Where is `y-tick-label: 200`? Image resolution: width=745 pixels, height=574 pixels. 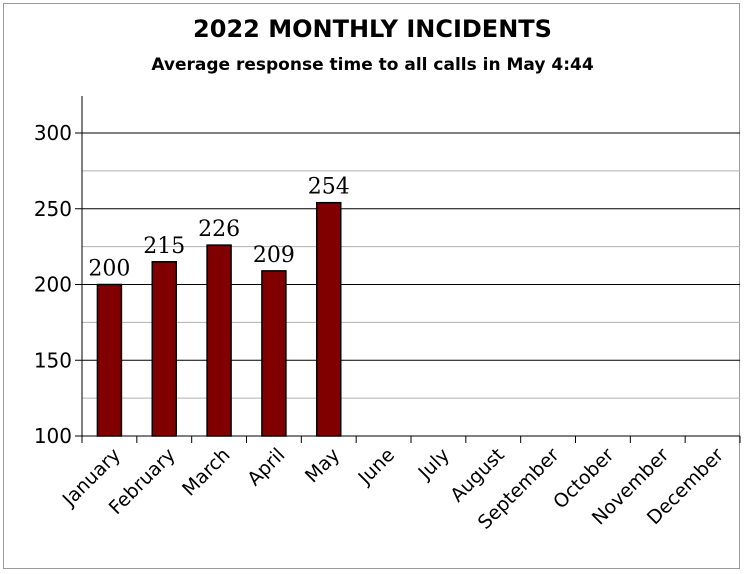 y-tick-label: 200 is located at coordinates (53, 285).